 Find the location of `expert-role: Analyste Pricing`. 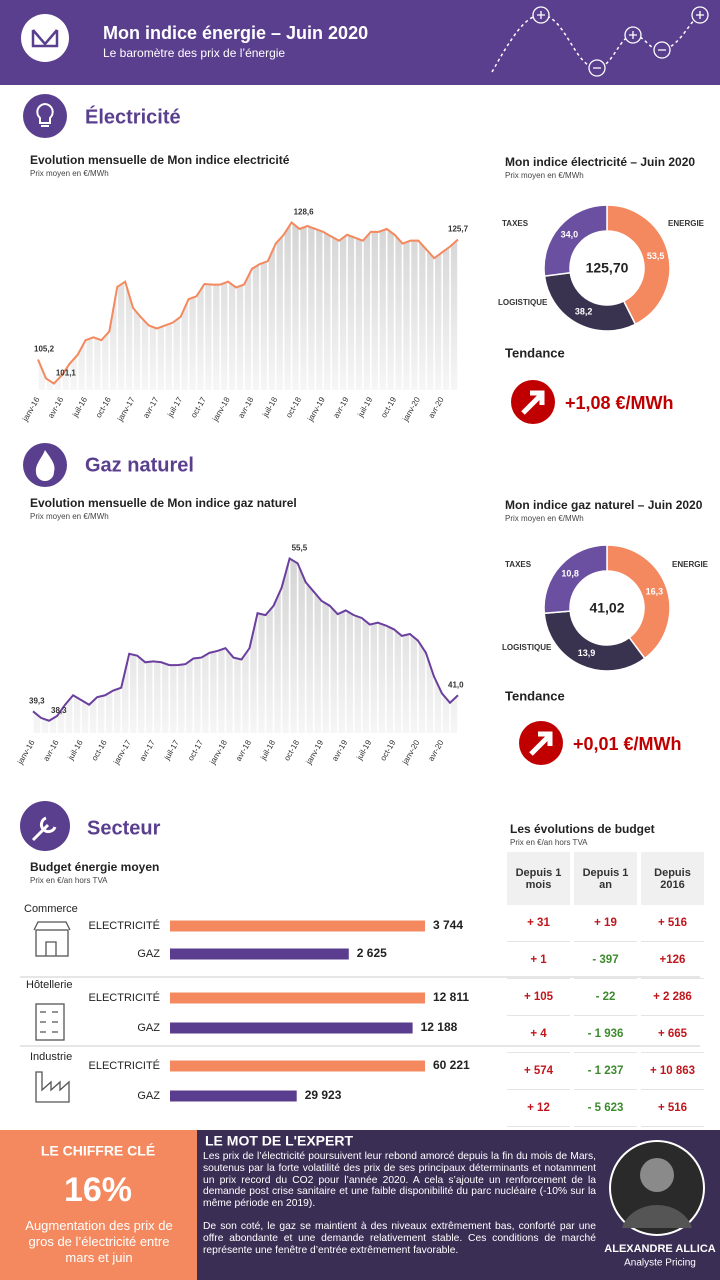

expert-role: Analyste Pricing is located at coordinates (660, 1263).